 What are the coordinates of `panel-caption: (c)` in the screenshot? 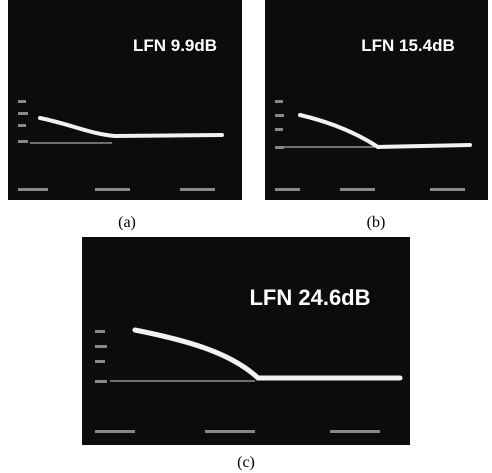 It's located at (246, 462).